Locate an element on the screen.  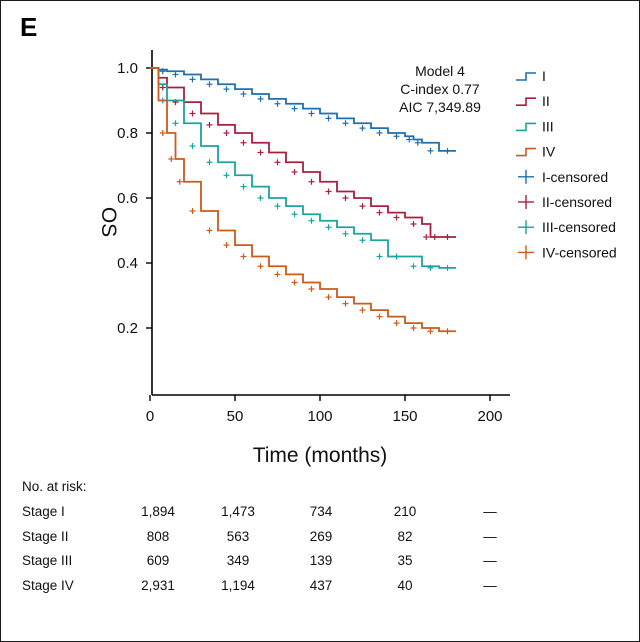
y-tick-label: 0.6 is located at coordinates (127, 198).